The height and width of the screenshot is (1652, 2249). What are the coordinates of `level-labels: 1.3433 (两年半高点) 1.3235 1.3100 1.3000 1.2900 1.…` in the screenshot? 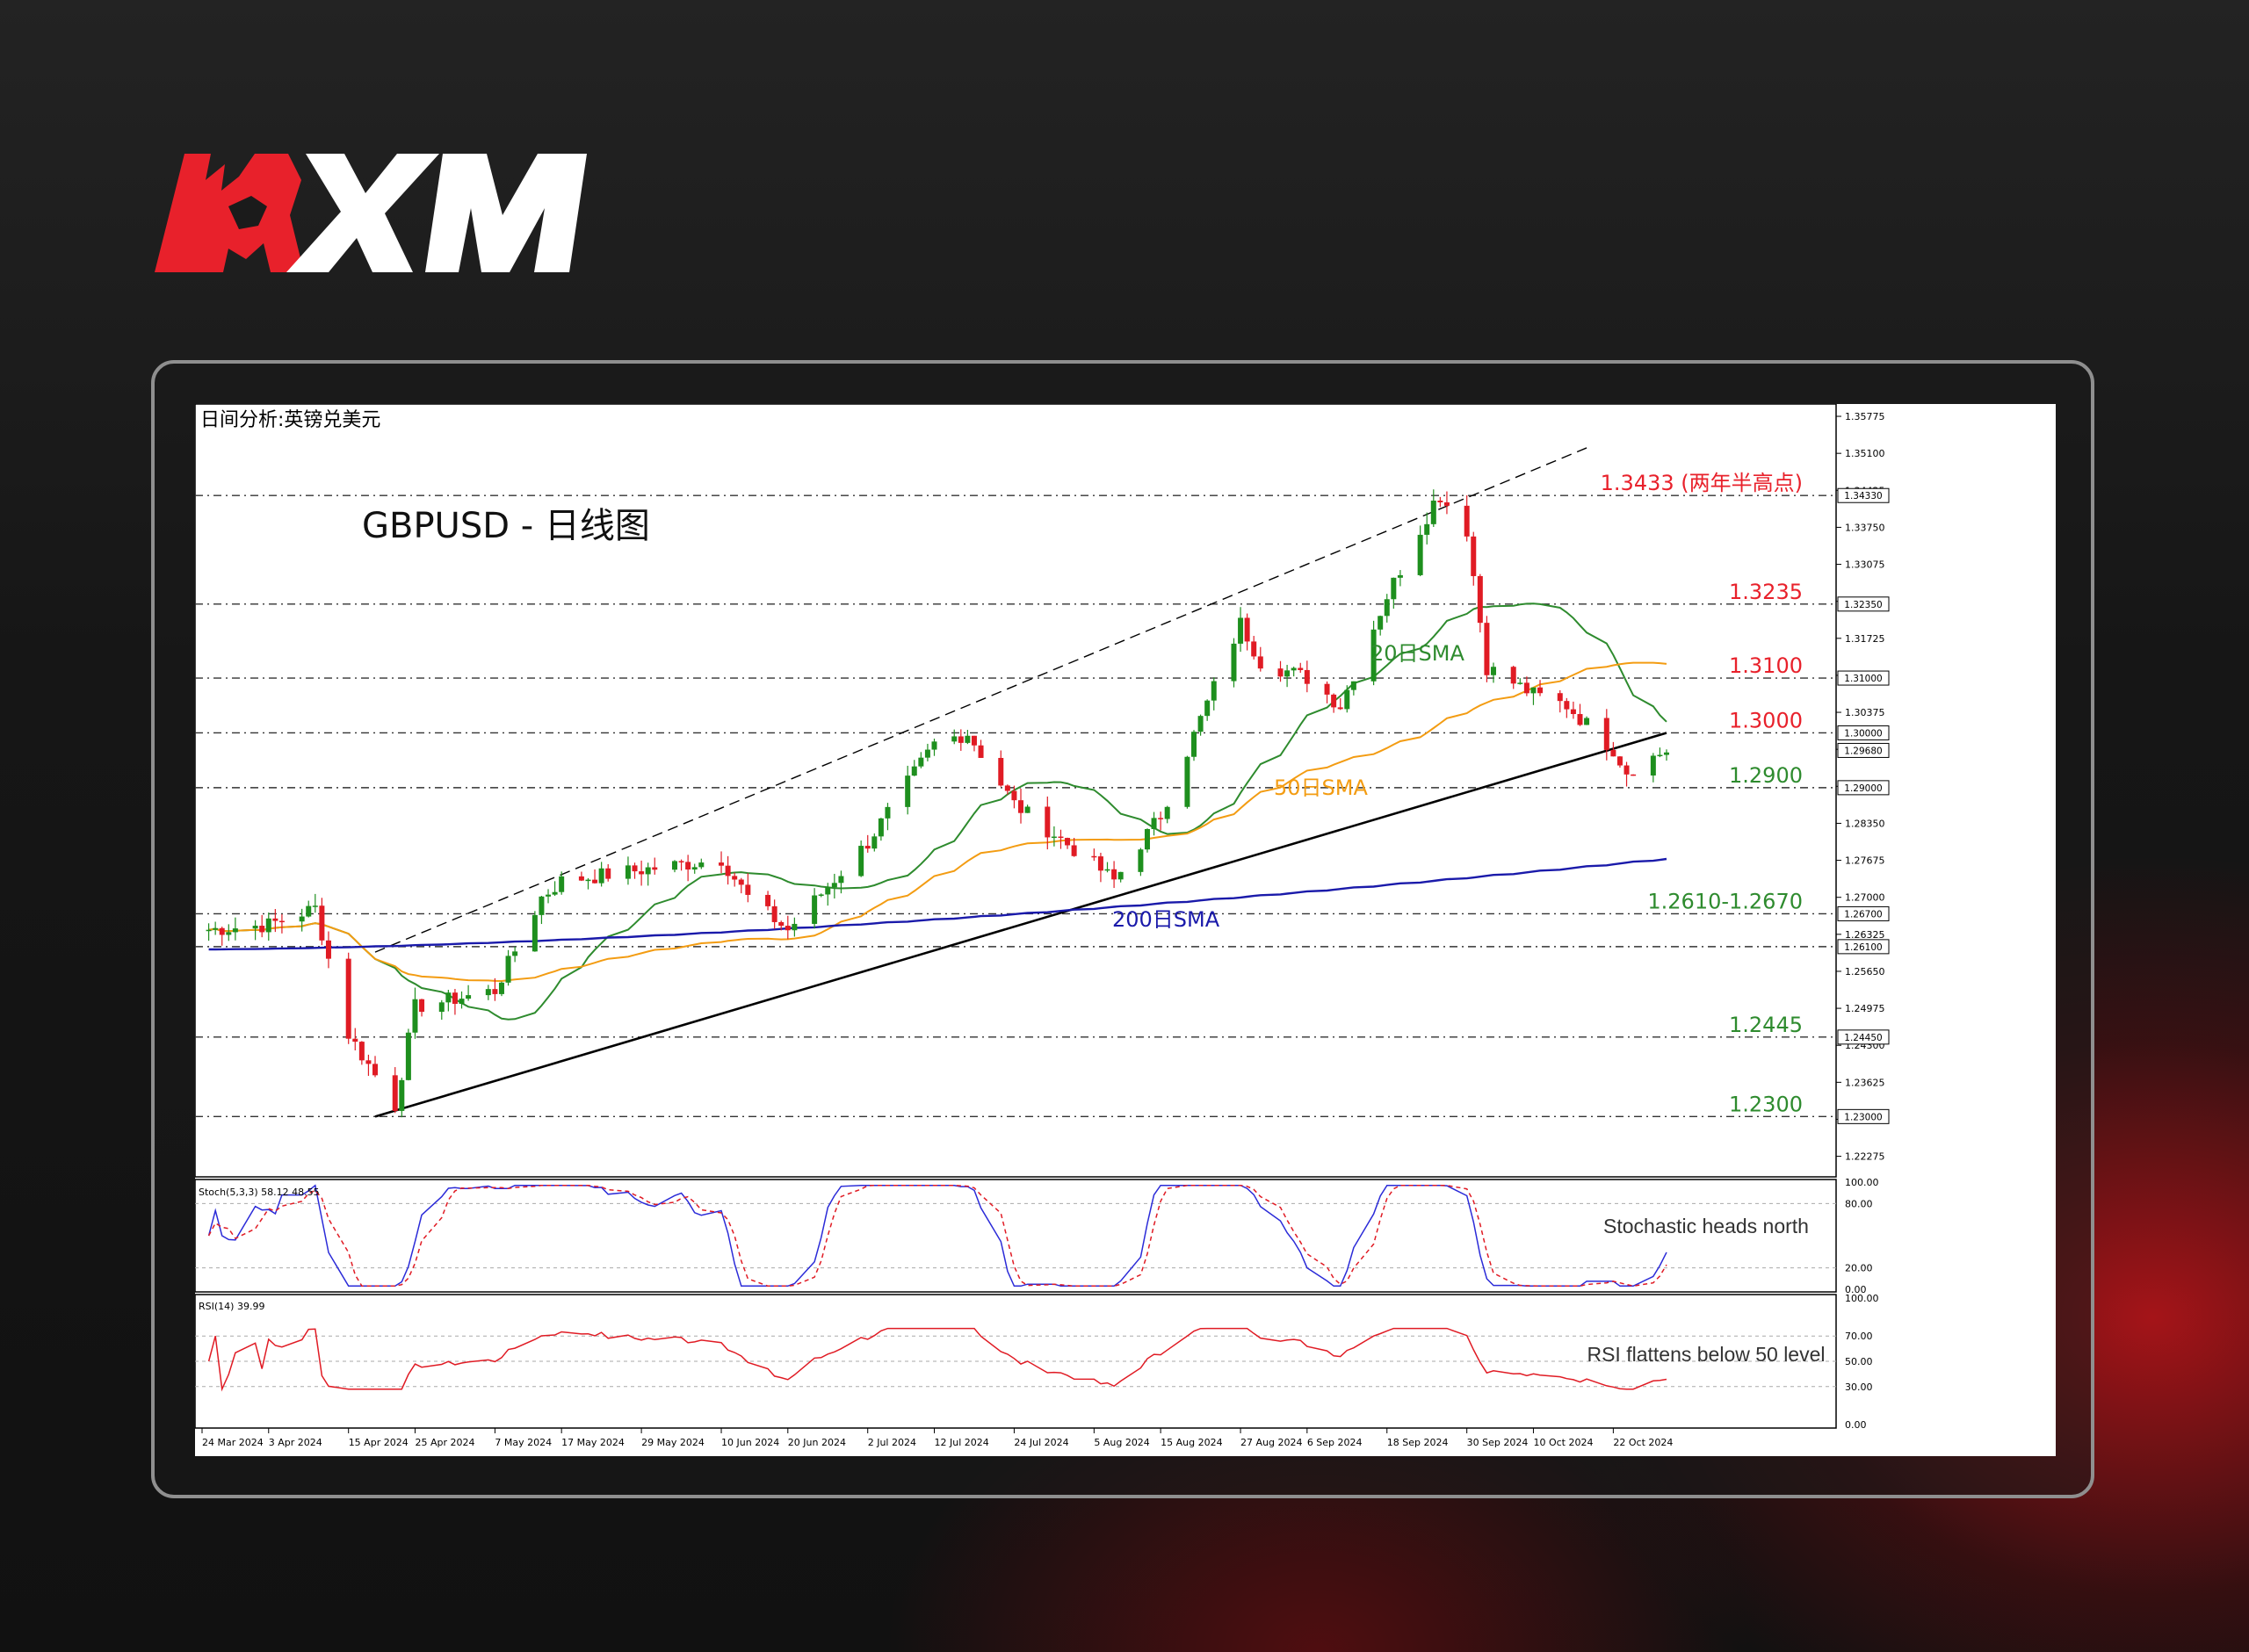 It's located at (1702, 793).